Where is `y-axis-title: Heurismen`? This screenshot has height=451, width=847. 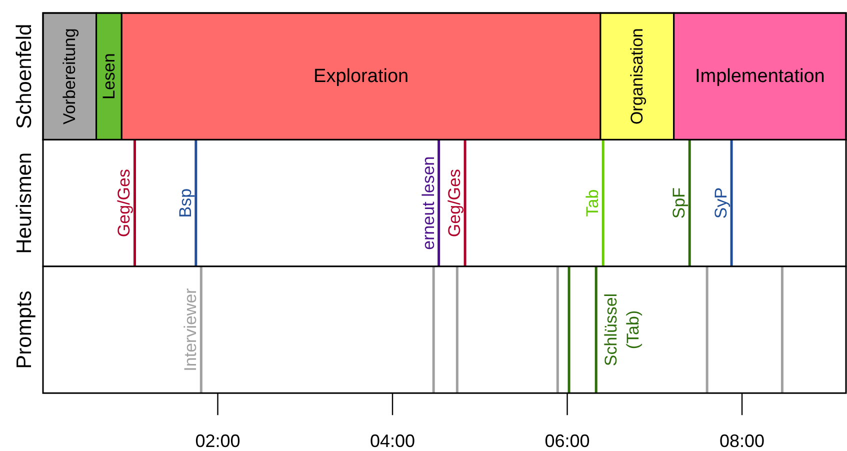 y-axis-title: Heurismen is located at coordinates (24, 203).